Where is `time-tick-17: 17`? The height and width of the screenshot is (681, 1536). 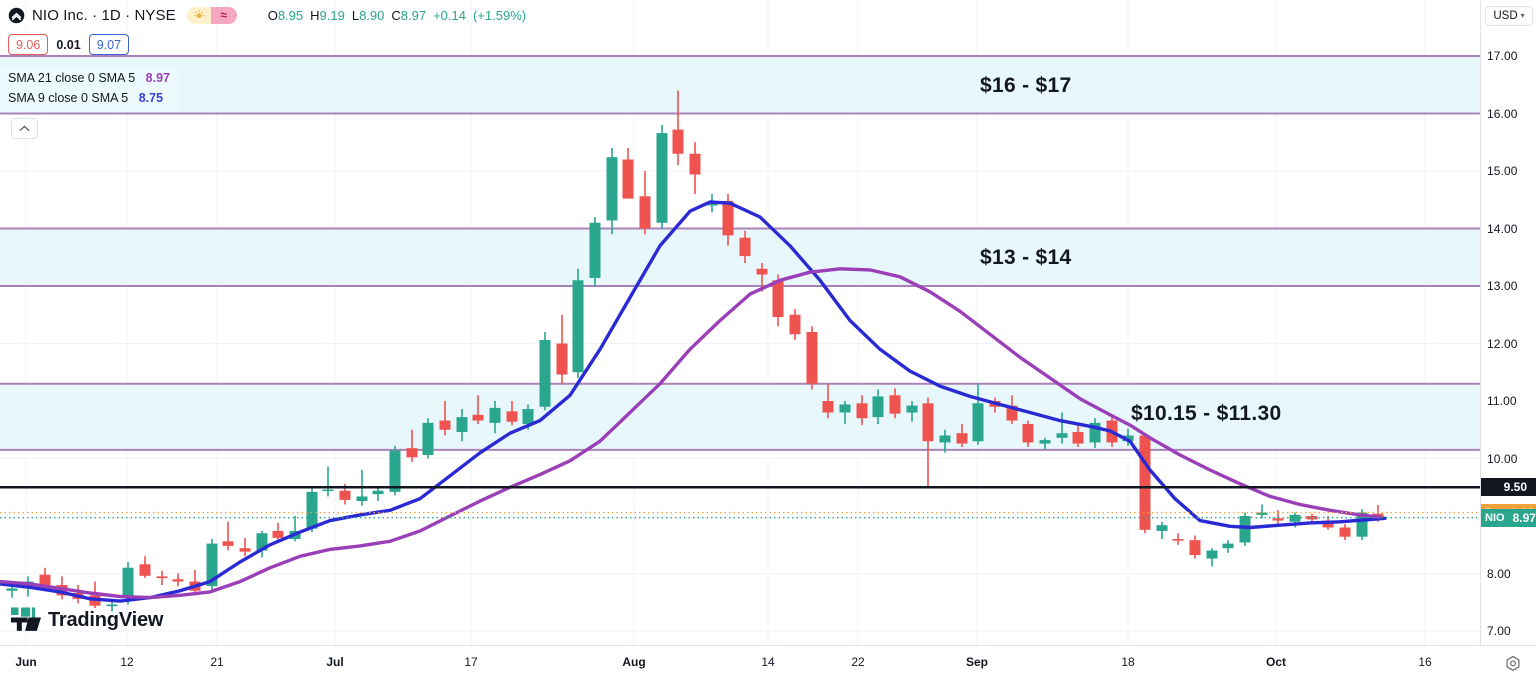 time-tick-17: 17 is located at coordinates (471, 662).